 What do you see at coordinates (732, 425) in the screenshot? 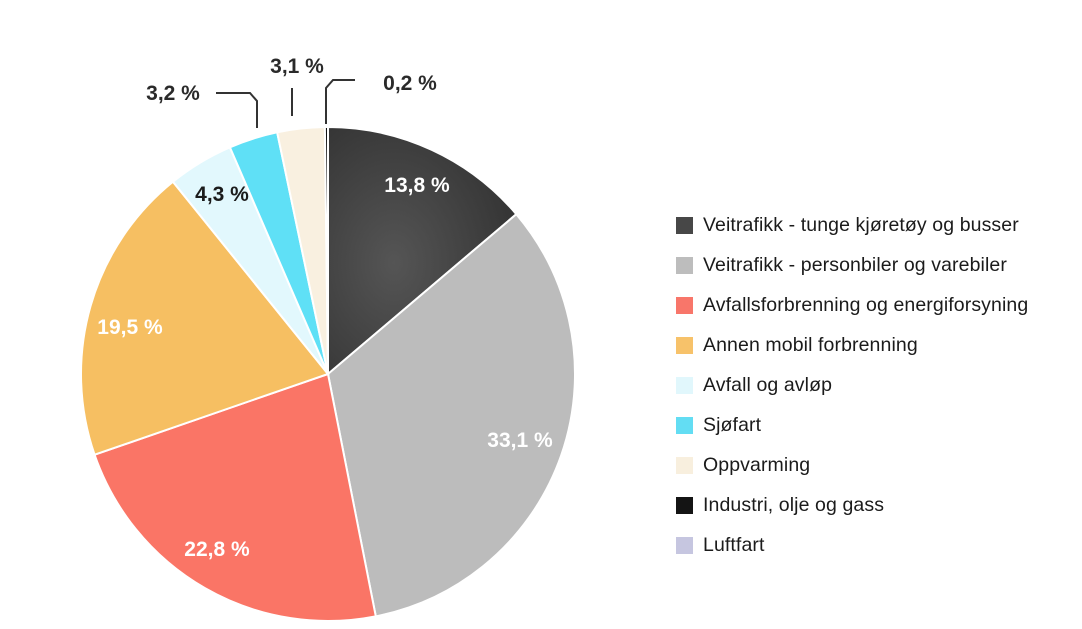
I see `legend-label: Sjøfart` at bounding box center [732, 425].